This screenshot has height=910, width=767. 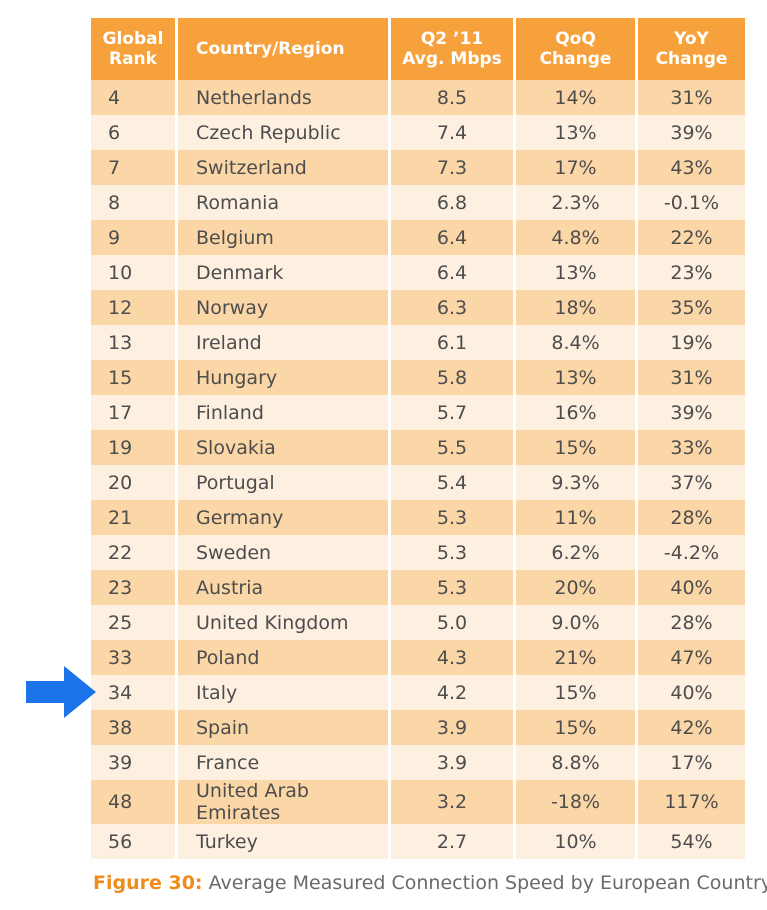 What do you see at coordinates (691, 762) in the screenshot?
I see `yoy-change-cell: 17%` at bounding box center [691, 762].